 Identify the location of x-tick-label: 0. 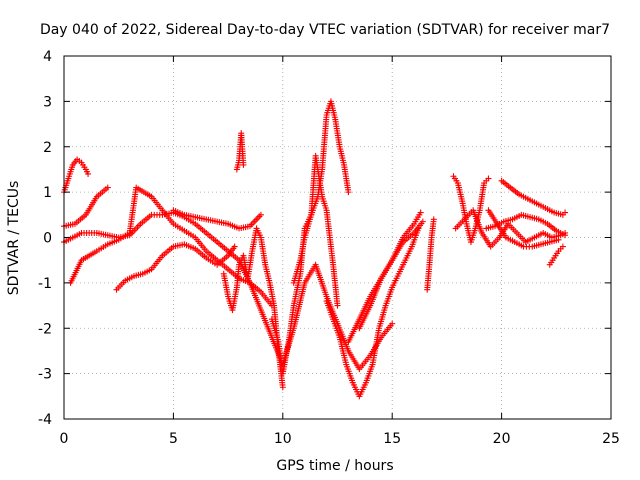
(64, 439).